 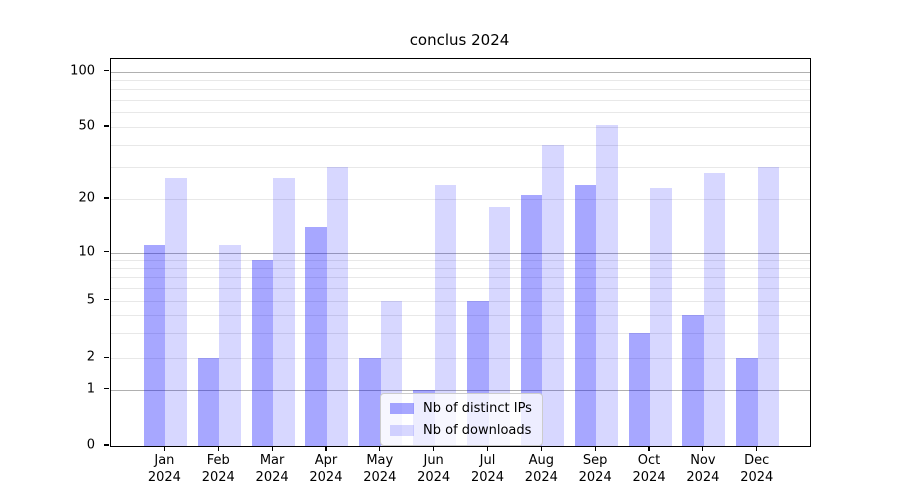 What do you see at coordinates (90, 357) in the screenshot?
I see `y-tick-label: 2` at bounding box center [90, 357].